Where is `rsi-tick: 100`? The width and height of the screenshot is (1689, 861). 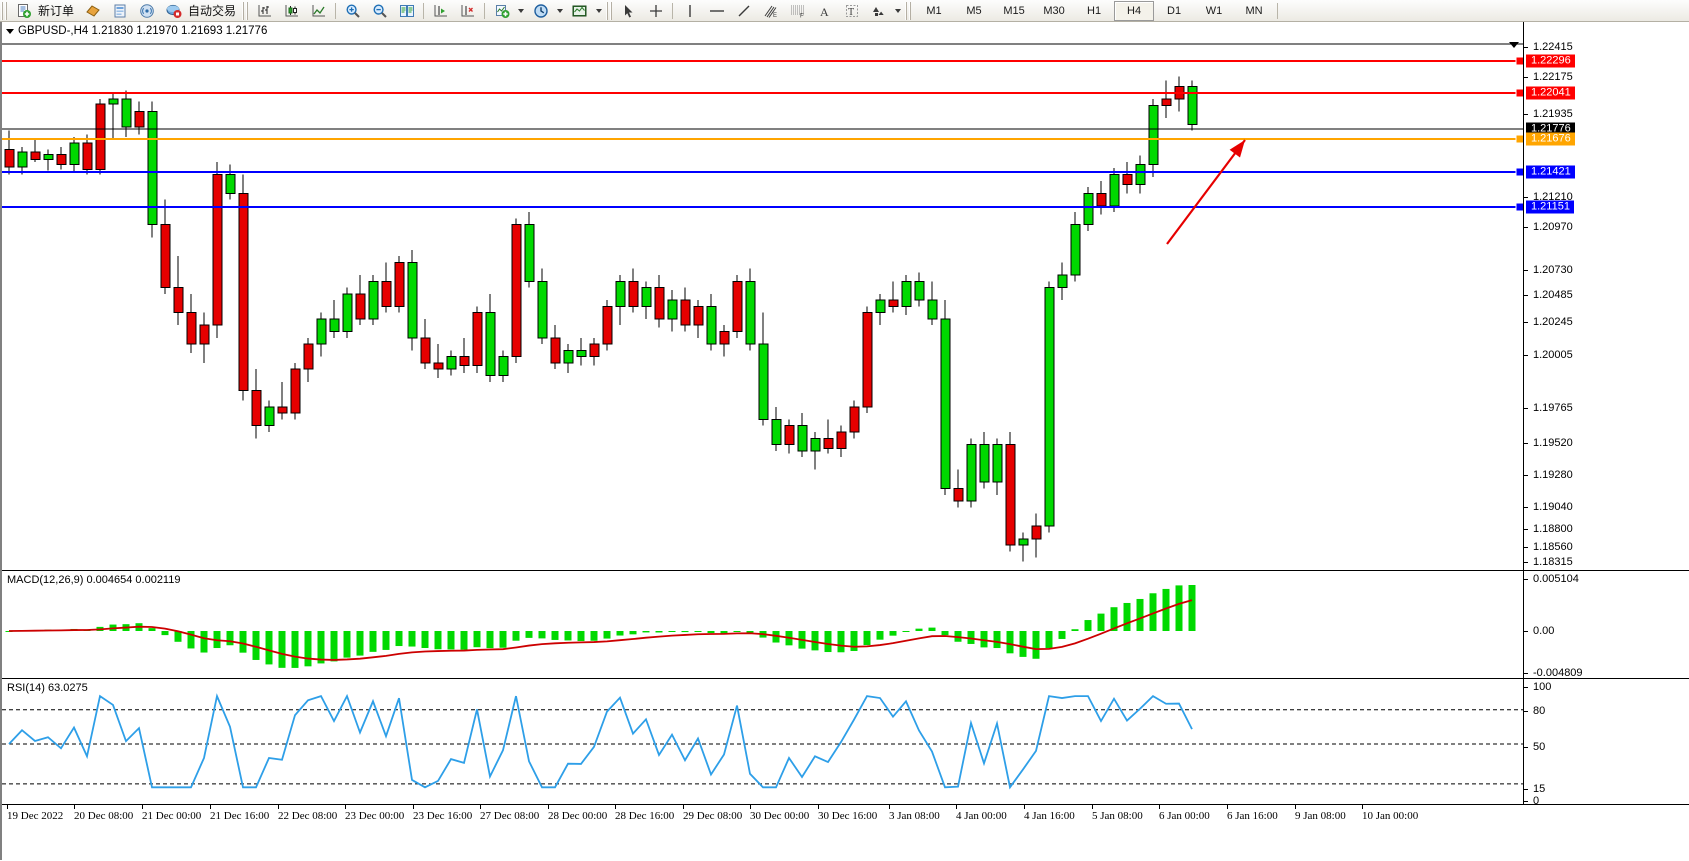
rsi-tick: 100 is located at coordinates (1537, 687).